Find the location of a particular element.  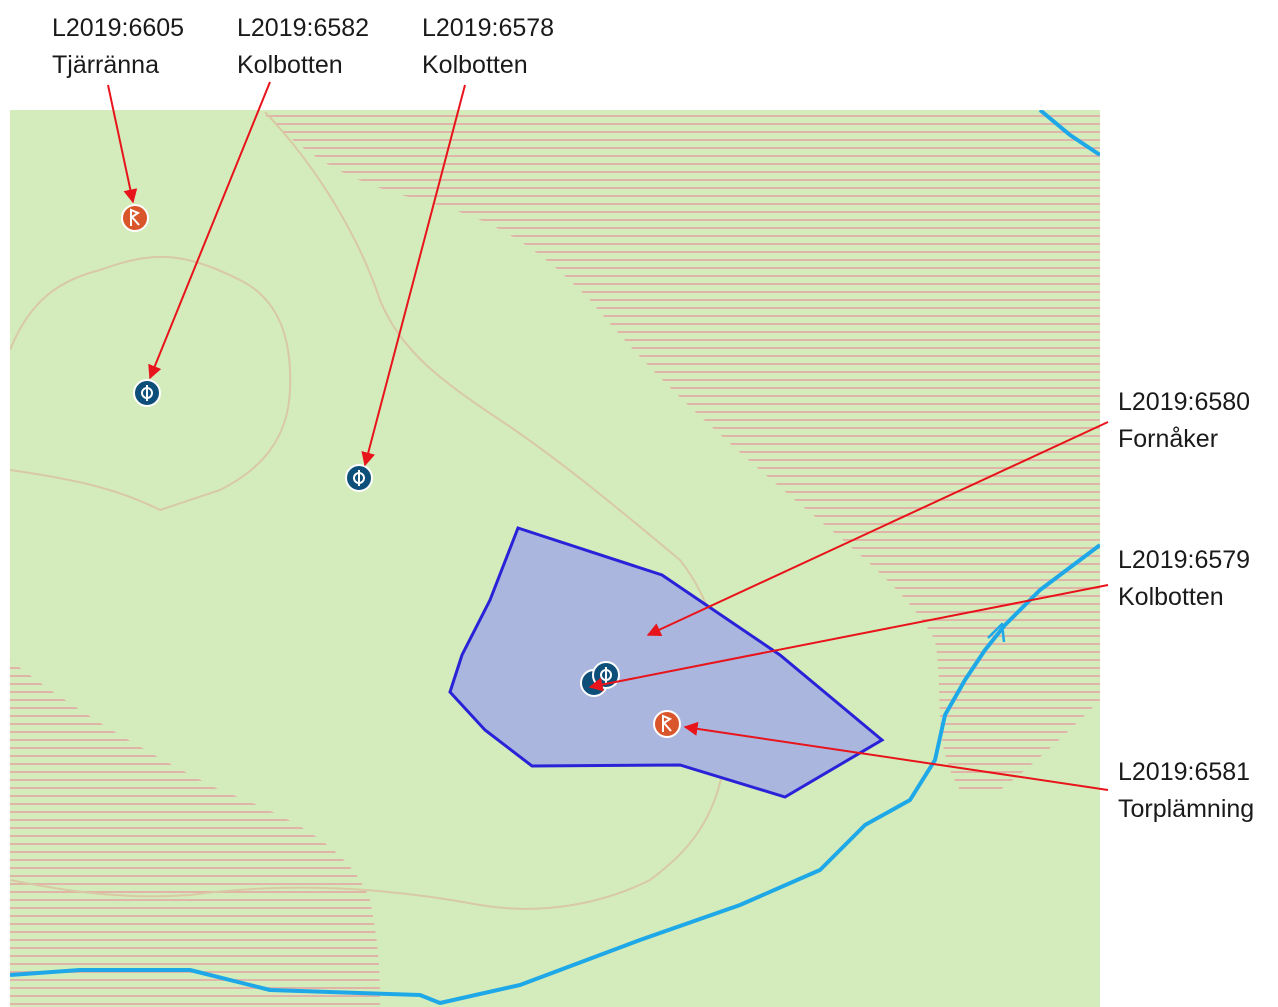

label-id: L2019:6581 is located at coordinates (1184, 772).